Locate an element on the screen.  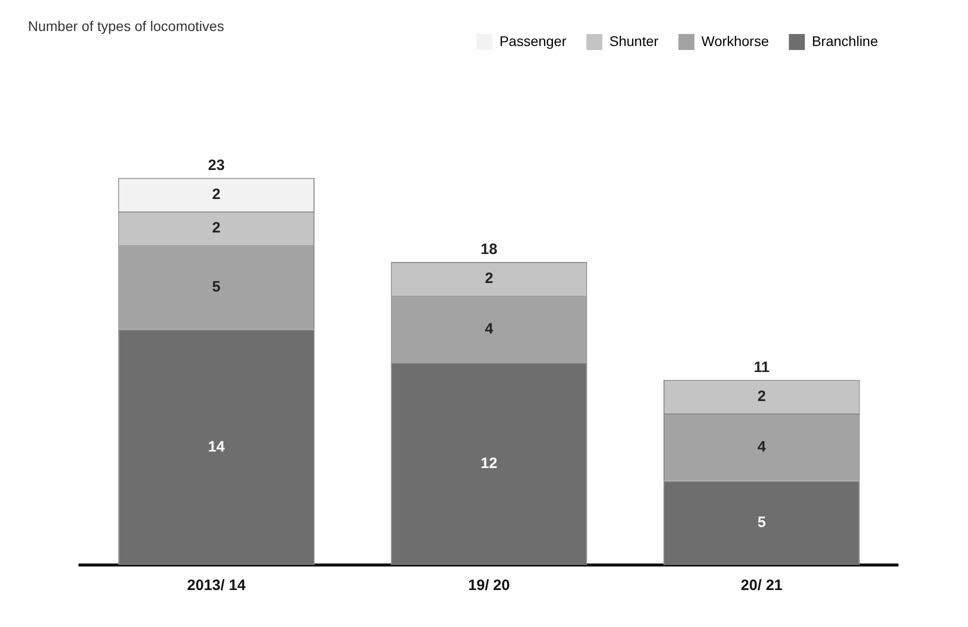
data-label: 14 is located at coordinates (217, 447).